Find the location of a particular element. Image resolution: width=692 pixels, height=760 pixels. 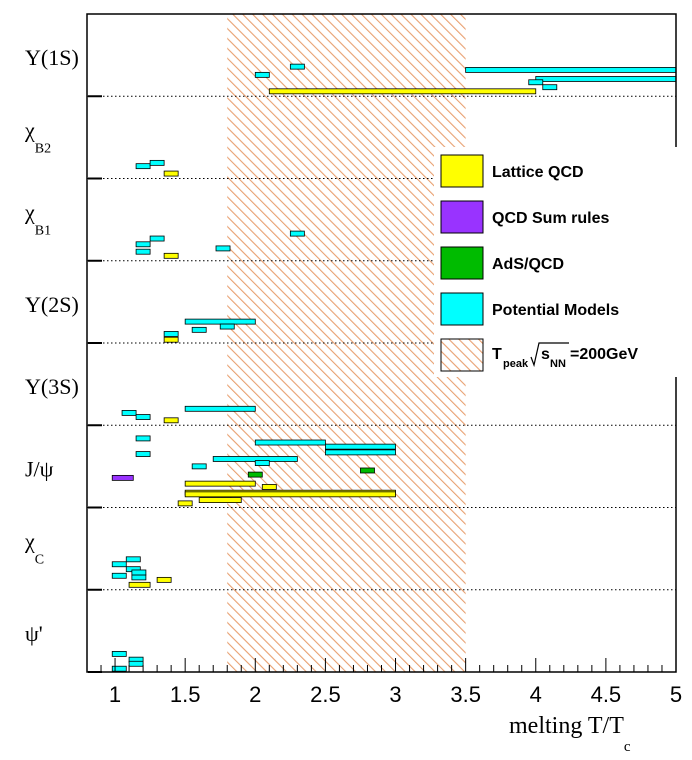

state-label-main: Υ(3S) is located at coordinates (52, 386).